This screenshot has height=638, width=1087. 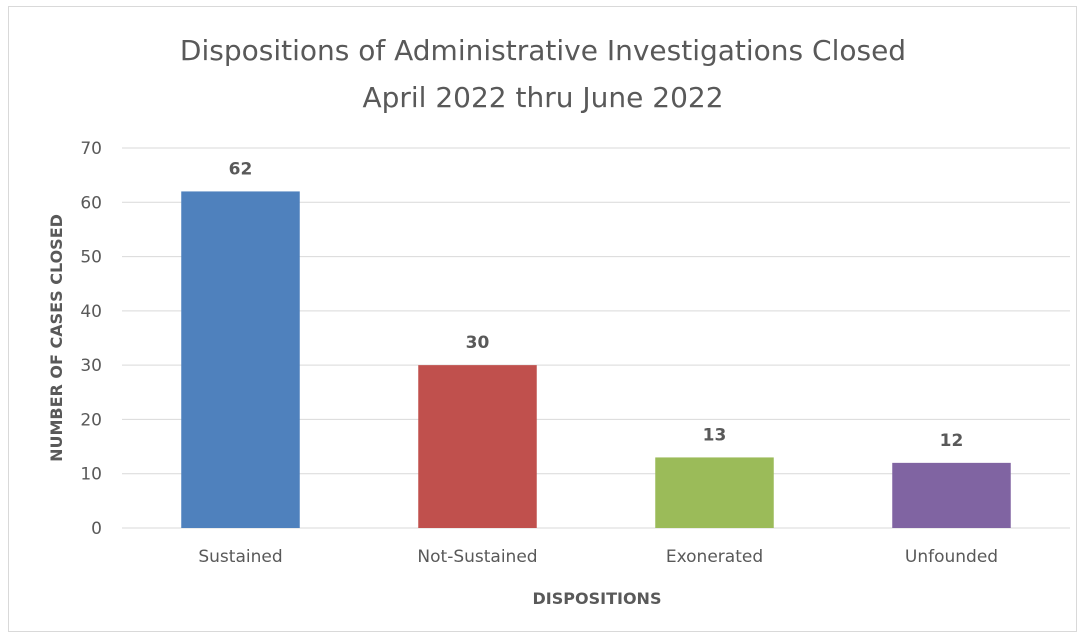 I want to click on bar-unfounded, so click(x=951, y=495).